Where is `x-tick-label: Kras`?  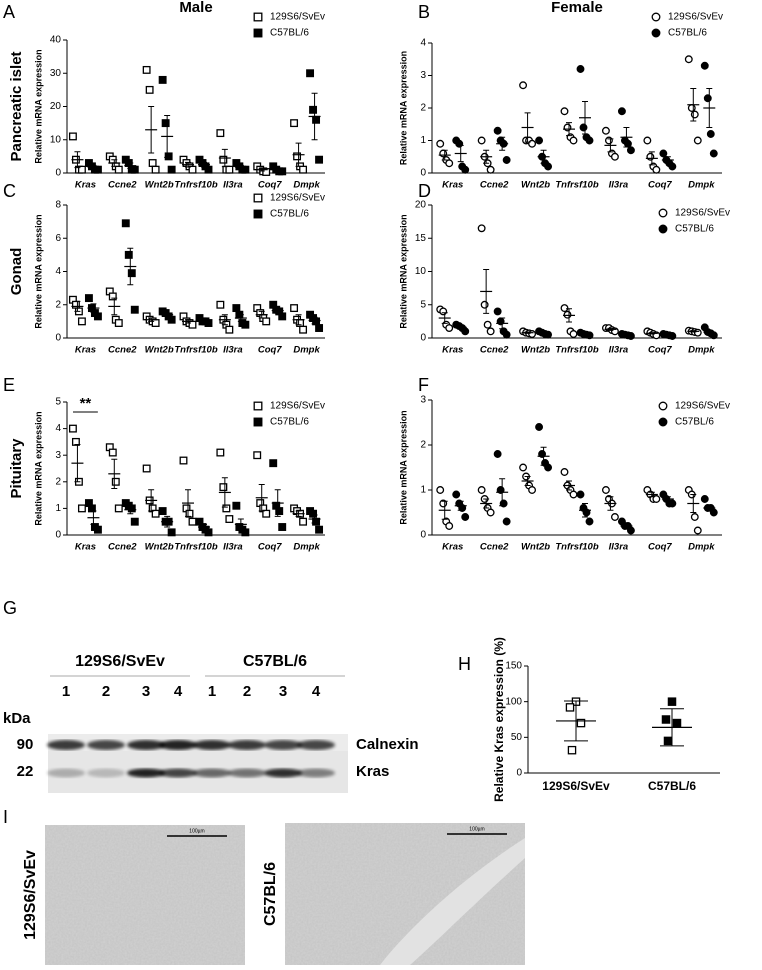 x-tick-label: Kras is located at coordinates (85, 547).